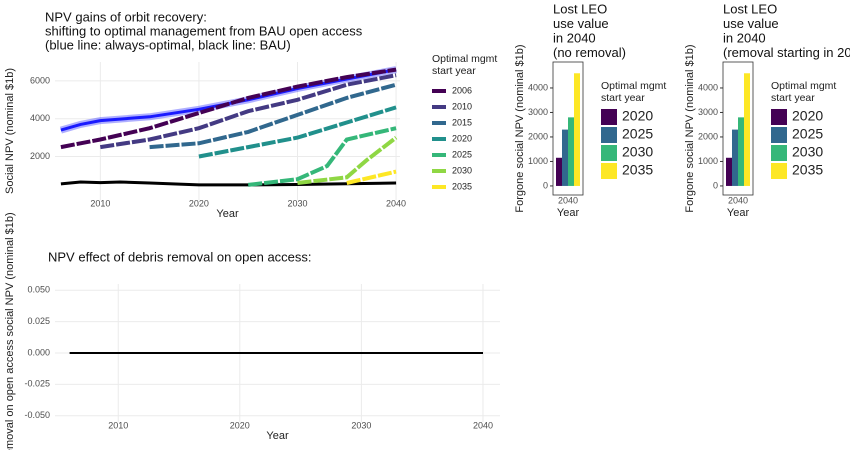 This screenshot has height=450, width=850. Describe the element at coordinates (589, 52) in the screenshot. I see `chart-title: (no removal)` at that location.